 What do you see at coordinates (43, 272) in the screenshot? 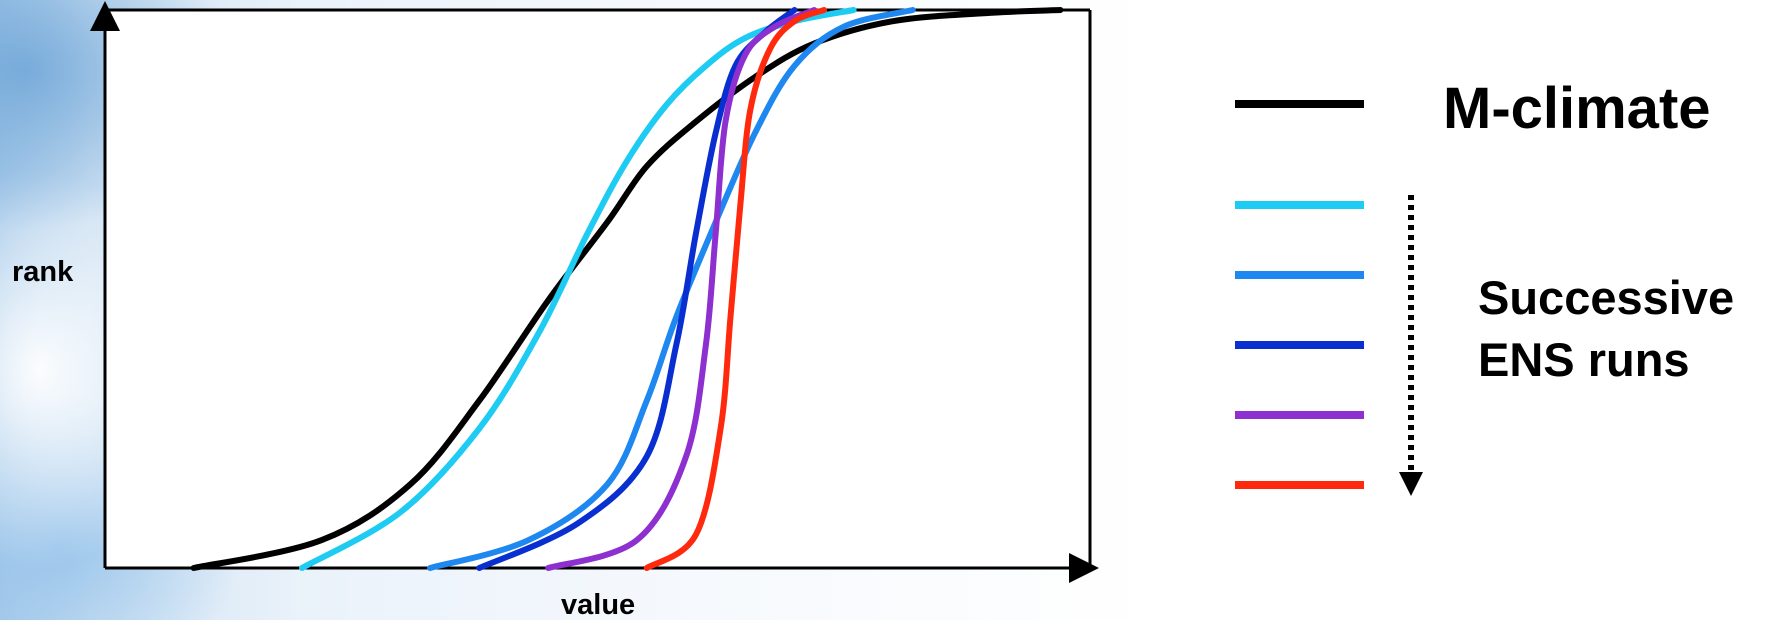
I see `y-axis-label: rank` at bounding box center [43, 272].